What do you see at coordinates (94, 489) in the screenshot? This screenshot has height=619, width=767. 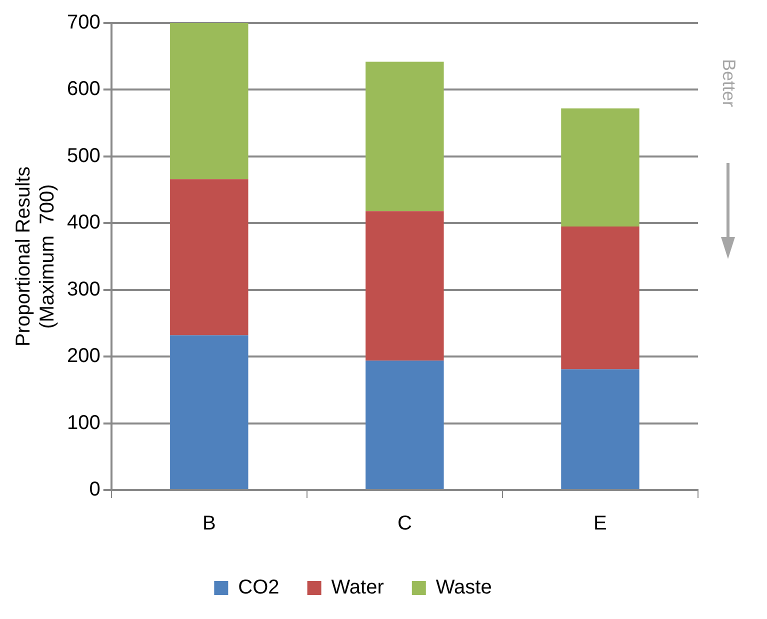 I see `y-tick-label: 0` at bounding box center [94, 489].